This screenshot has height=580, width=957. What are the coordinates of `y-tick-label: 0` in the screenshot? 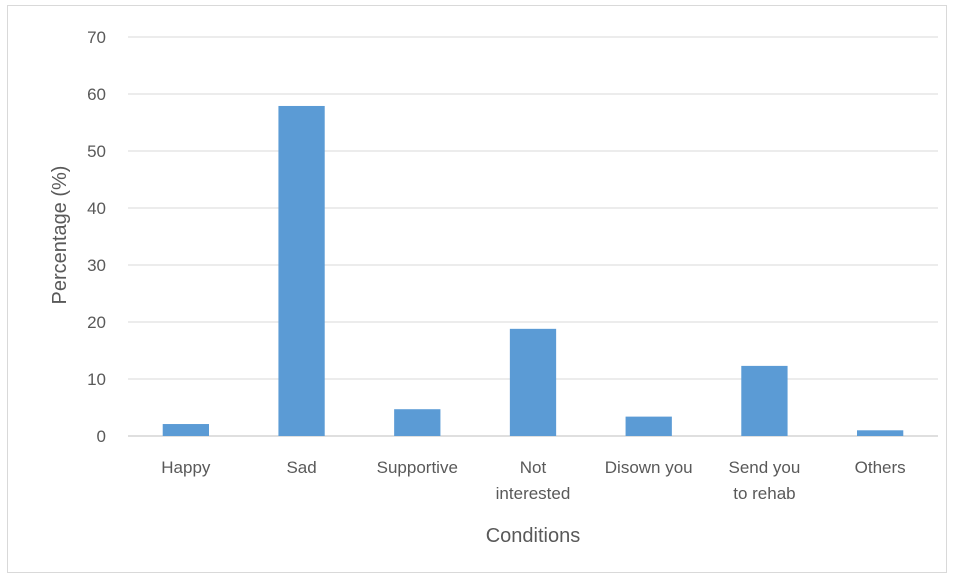 It's located at (101, 436).